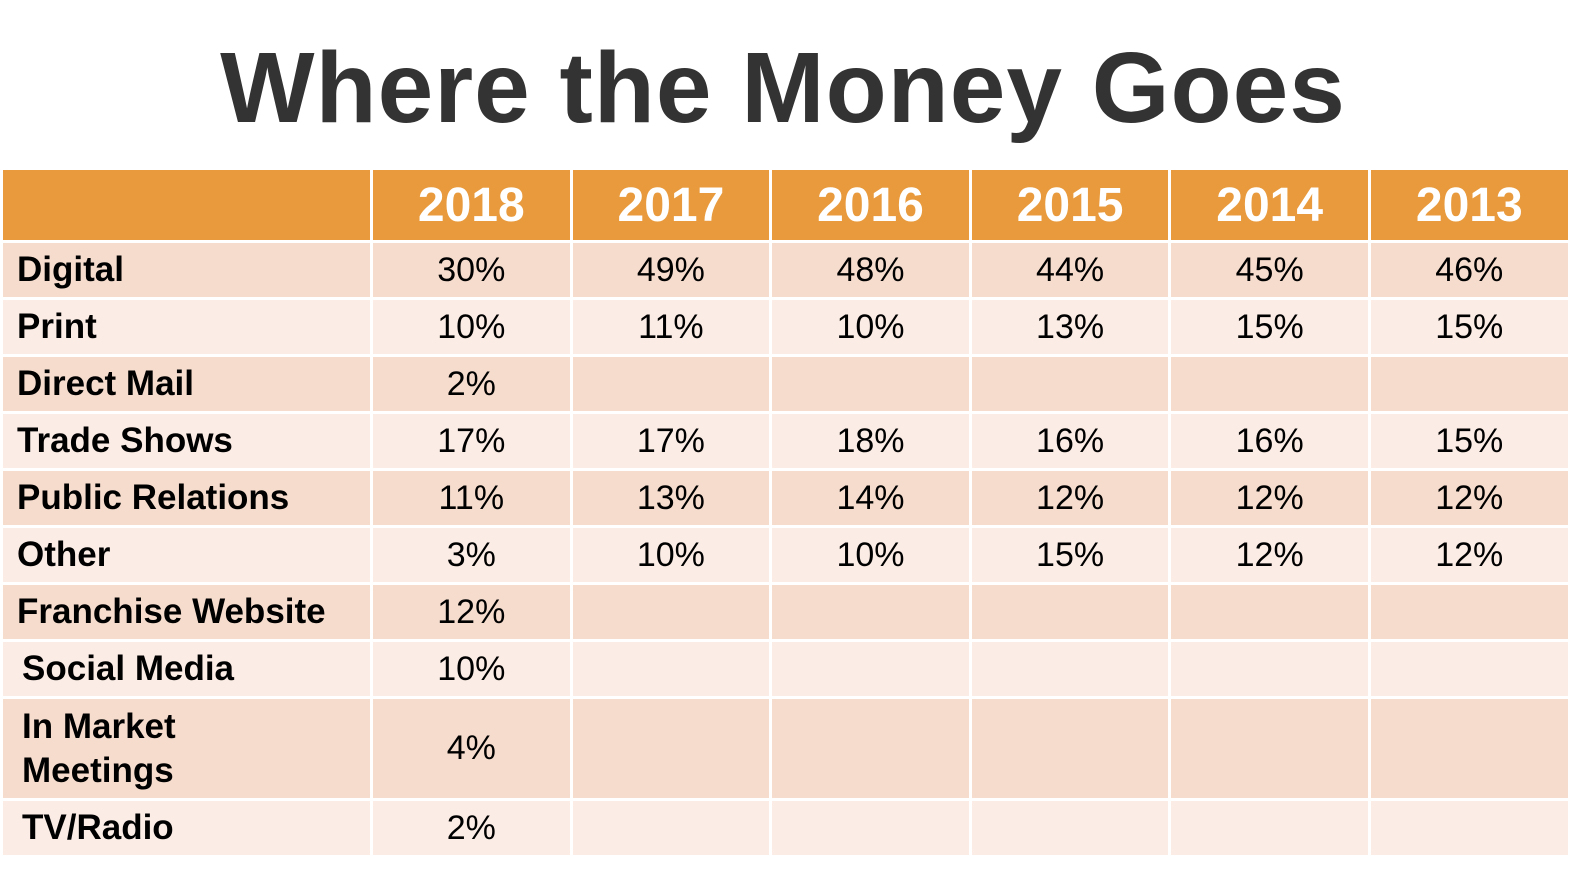 This screenshot has height=889, width=1578. I want to click on table-row: Social Media 10%, so click(785, 669).